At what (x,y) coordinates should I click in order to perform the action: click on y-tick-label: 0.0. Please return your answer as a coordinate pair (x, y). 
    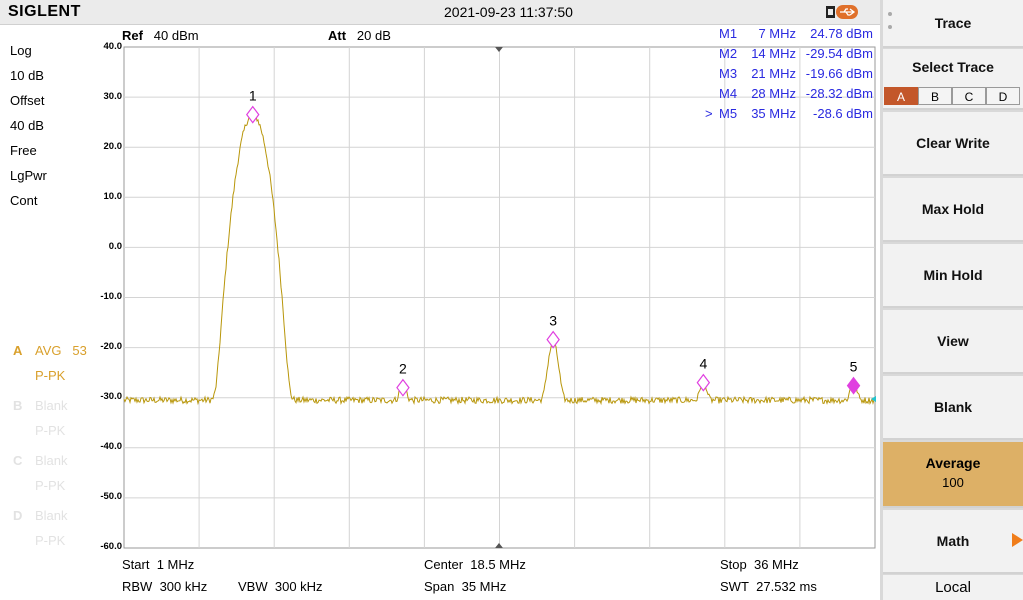
    Looking at the image, I should click on (115, 246).